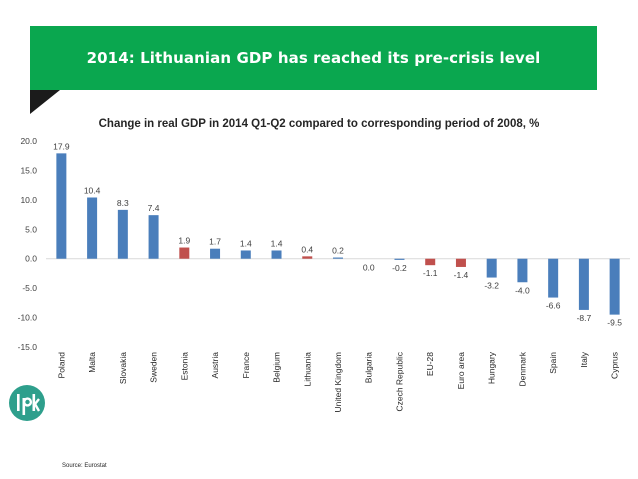 This screenshot has height=479, width=638. Describe the element at coordinates (31, 229) in the screenshot. I see `y-tick-label: 5.0` at that location.